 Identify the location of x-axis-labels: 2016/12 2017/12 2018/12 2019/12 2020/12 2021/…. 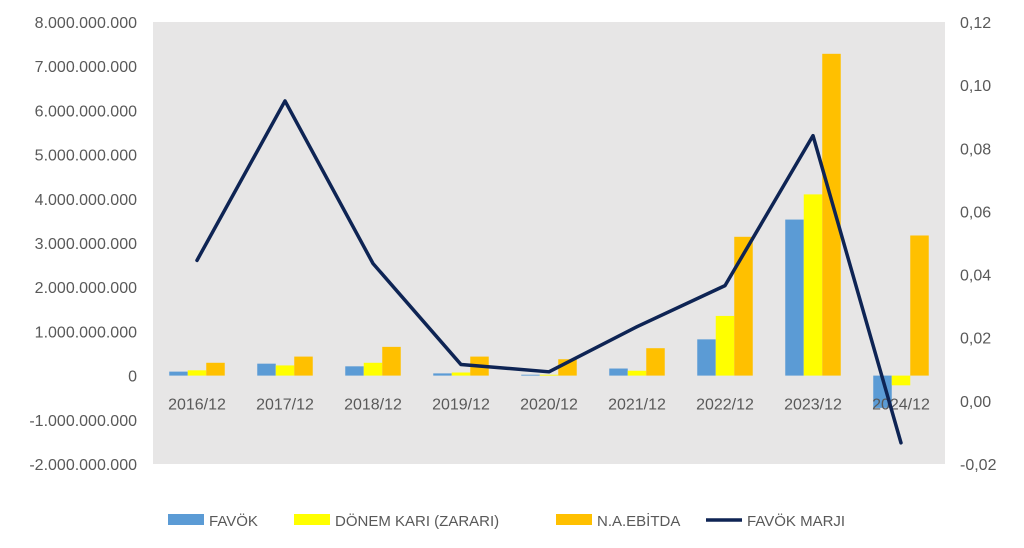
(549, 405).